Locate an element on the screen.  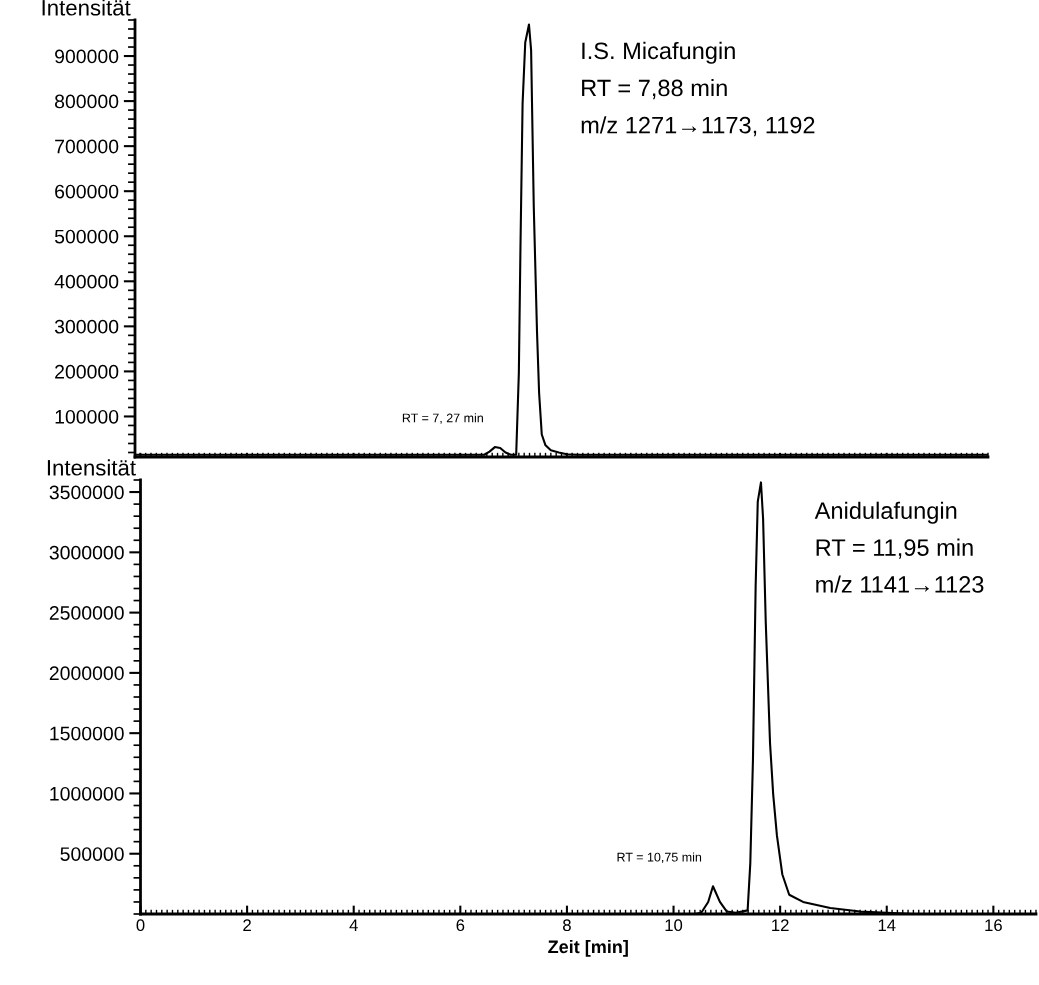
annotation: RT = 10,75 min is located at coordinates (659, 858).